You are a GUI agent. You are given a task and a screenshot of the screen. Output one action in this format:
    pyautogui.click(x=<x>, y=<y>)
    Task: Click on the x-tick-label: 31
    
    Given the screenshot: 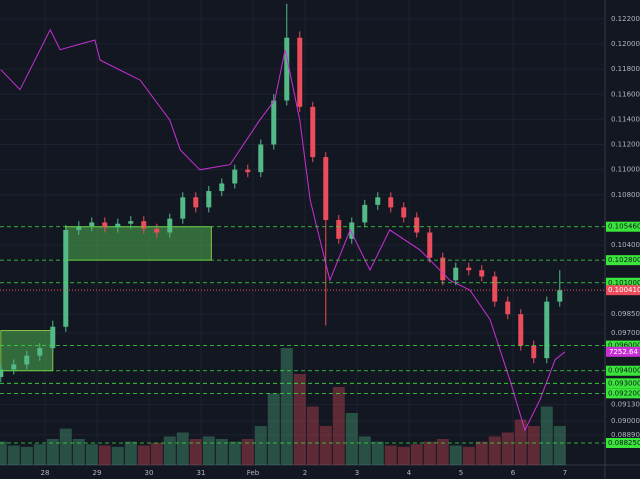 What is the action you would take?
    pyautogui.click(x=201, y=473)
    